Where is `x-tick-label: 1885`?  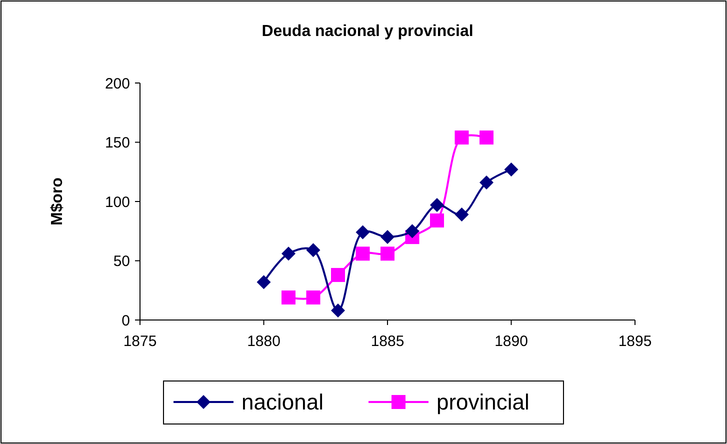 x-tick-label: 1885 is located at coordinates (387, 341).